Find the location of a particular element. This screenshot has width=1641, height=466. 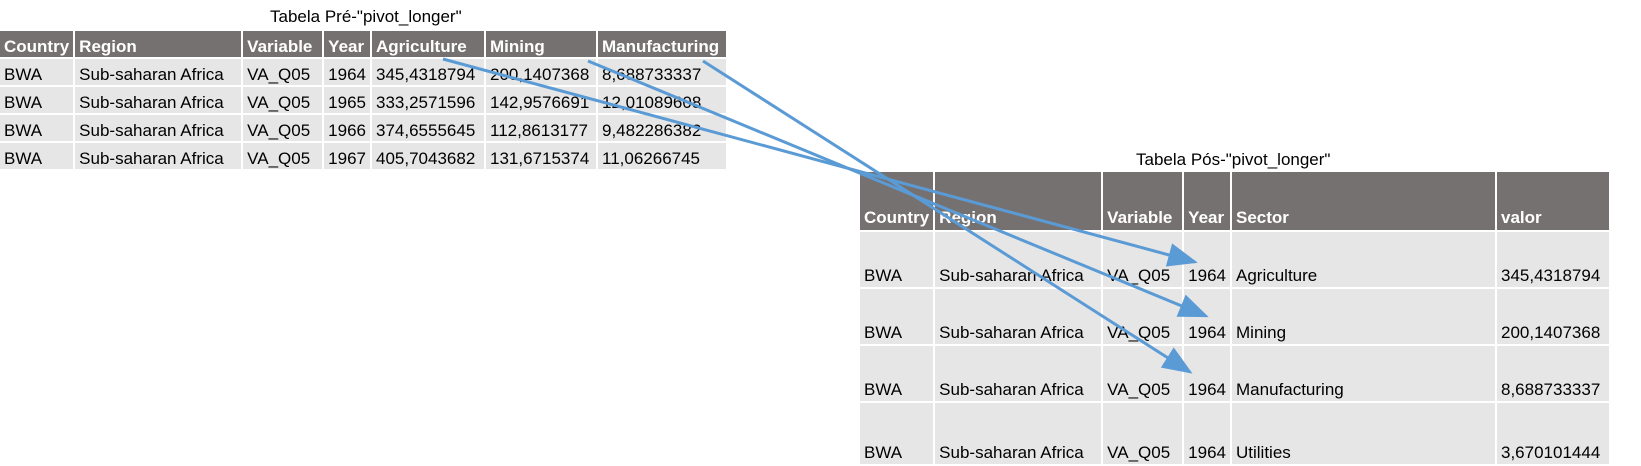

cell-agriculture: 345,4318794 is located at coordinates (428, 72).